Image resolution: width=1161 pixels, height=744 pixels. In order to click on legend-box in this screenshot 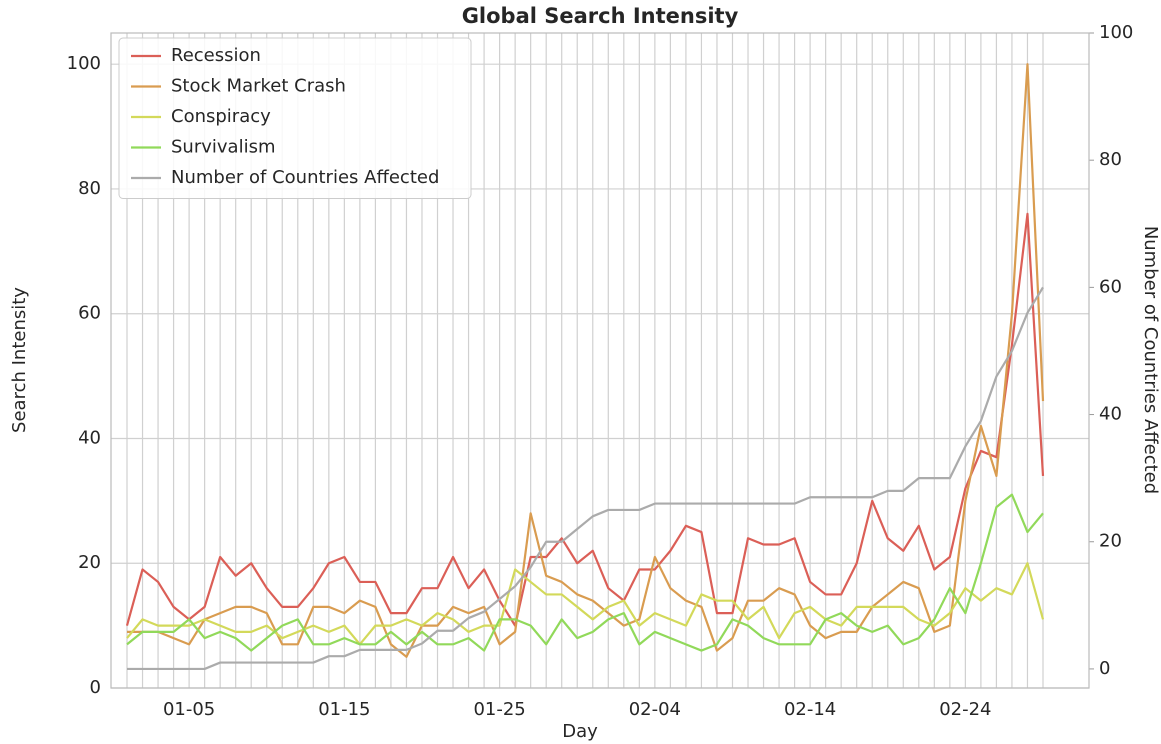, I will do `click(295, 118)`.